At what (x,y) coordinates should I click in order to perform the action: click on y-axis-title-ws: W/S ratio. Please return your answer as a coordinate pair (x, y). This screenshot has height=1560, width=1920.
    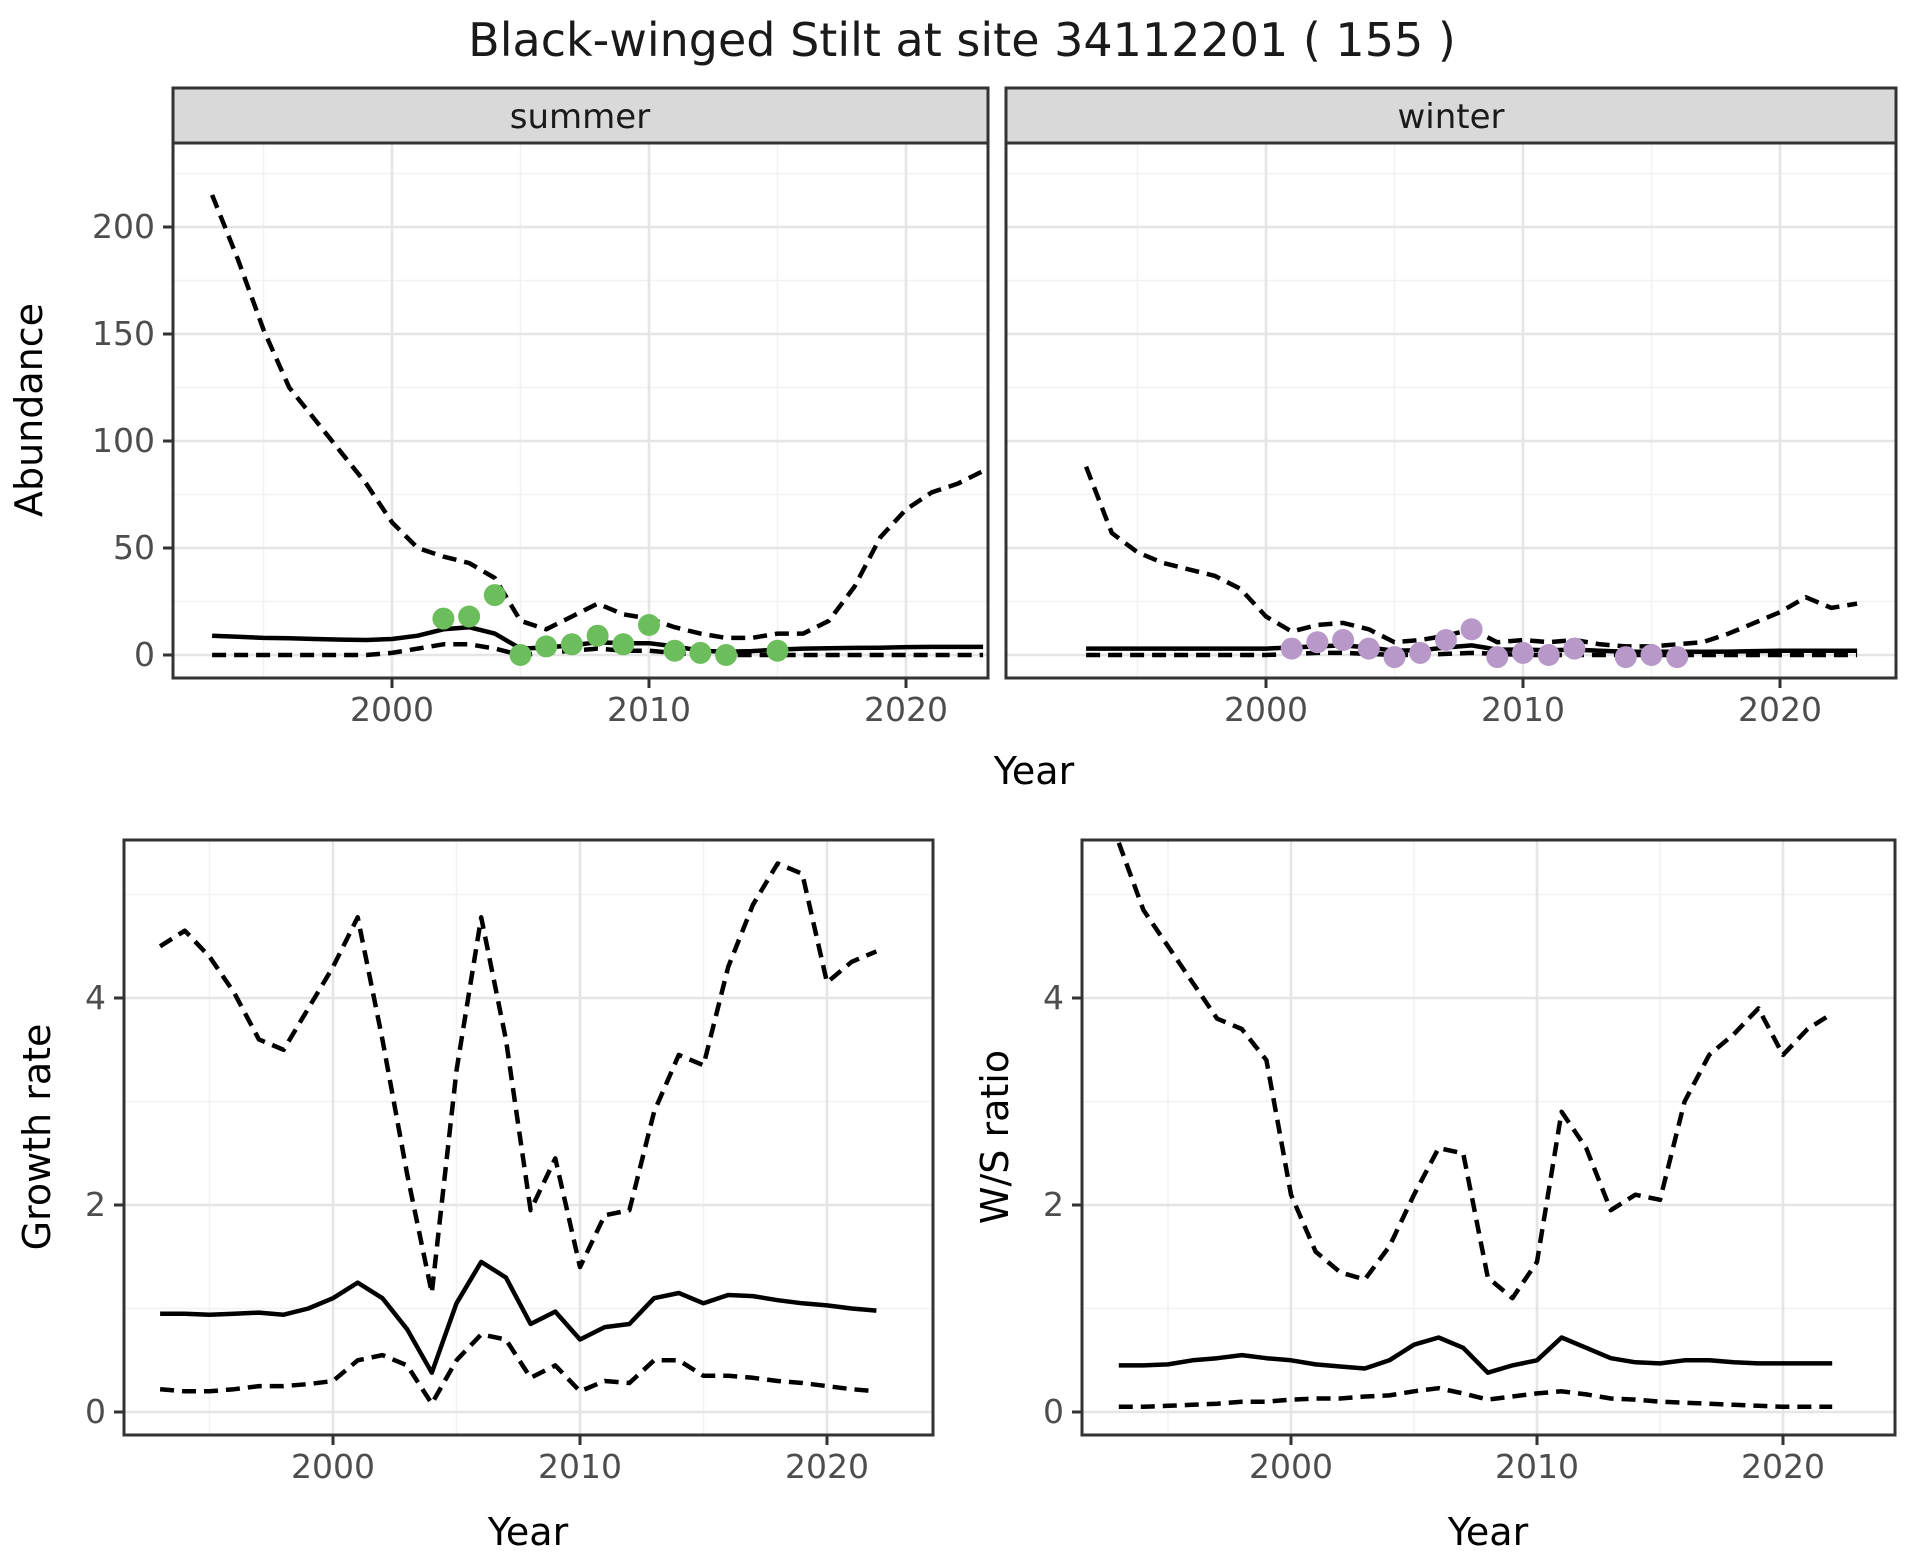
    Looking at the image, I should click on (995, 1137).